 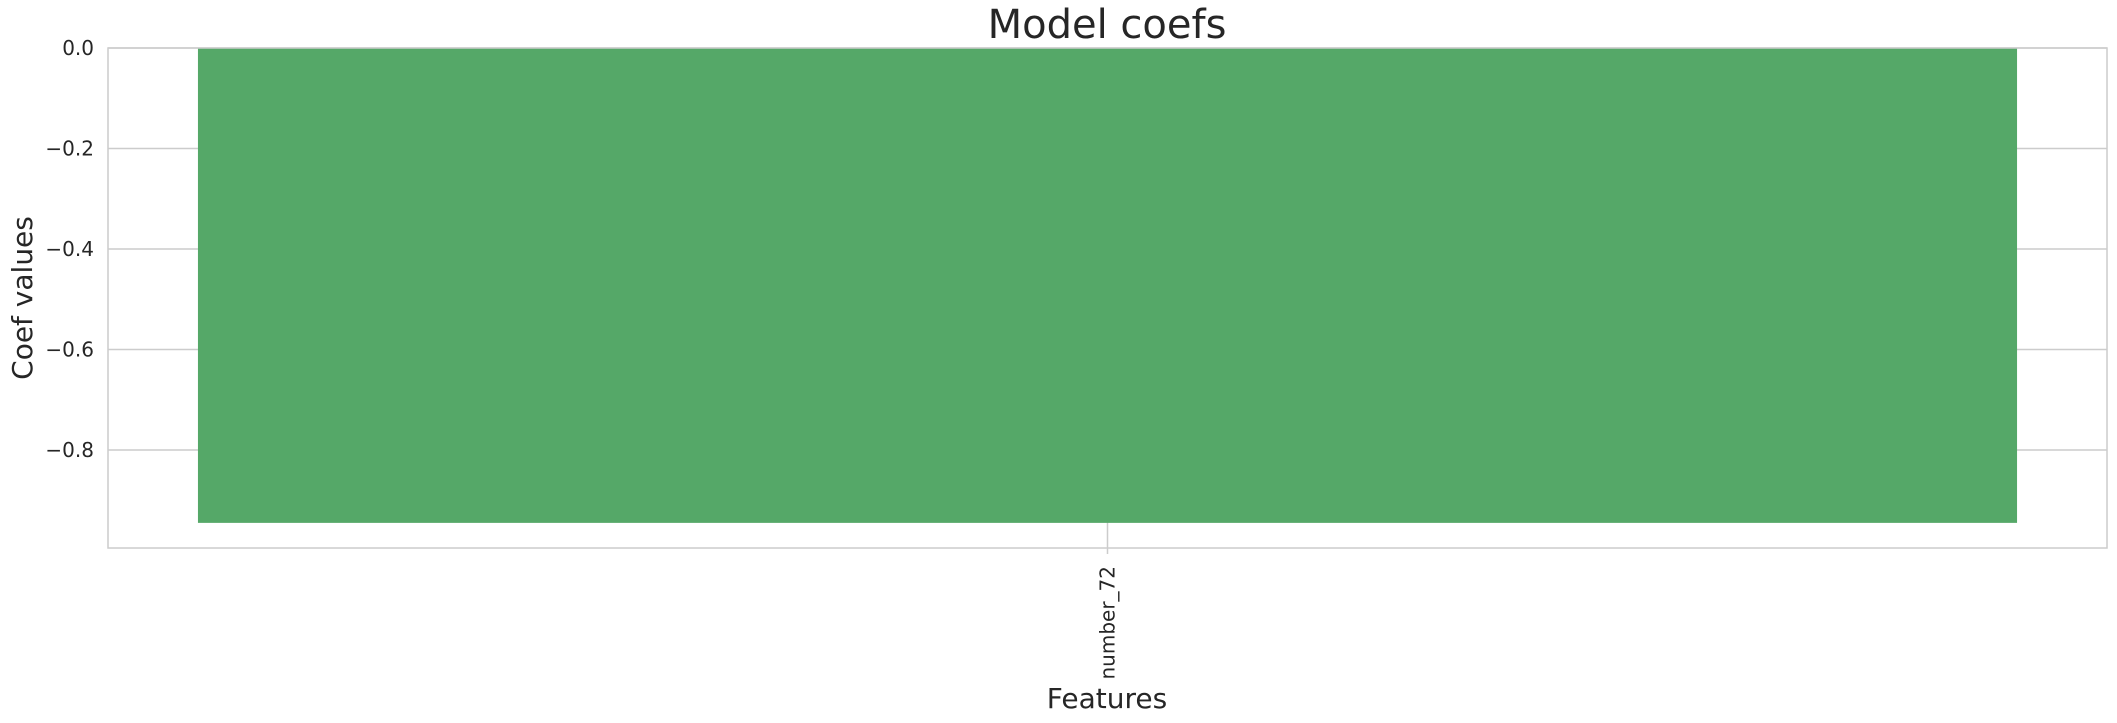 I want to click on y-tick-label: −0.8, so click(x=69, y=450).